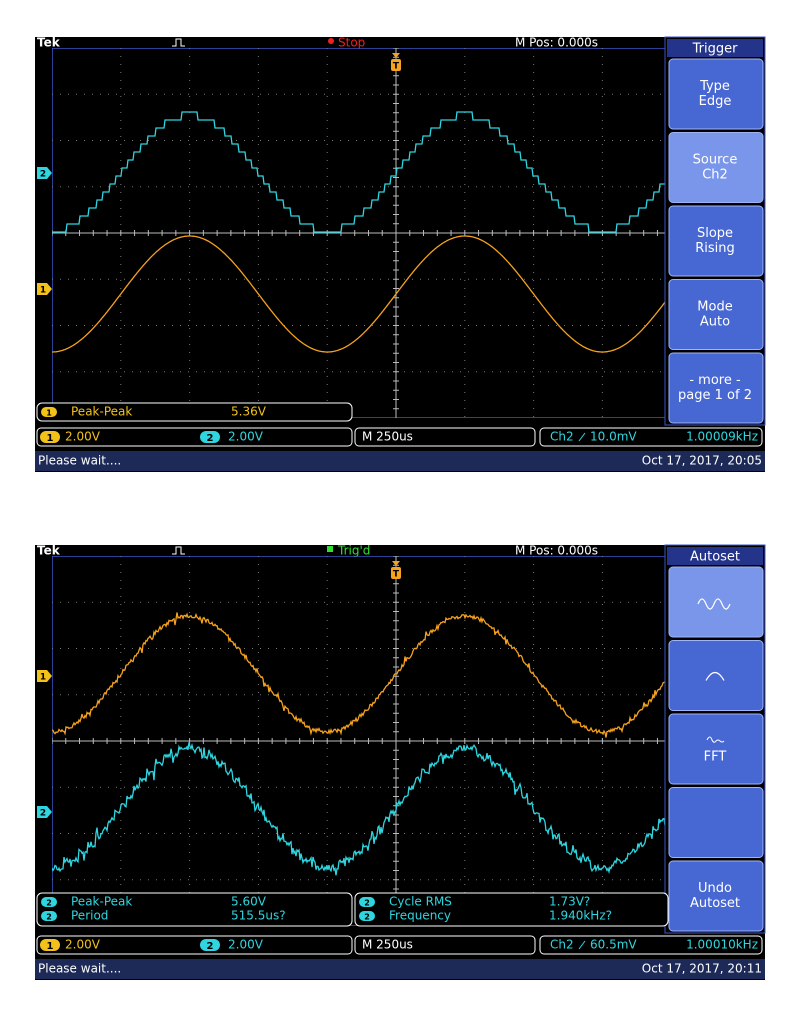 This screenshot has width=800, height=1018. What do you see at coordinates (715, 395) in the screenshot?
I see `menu-button-label: page 1 of 2` at bounding box center [715, 395].